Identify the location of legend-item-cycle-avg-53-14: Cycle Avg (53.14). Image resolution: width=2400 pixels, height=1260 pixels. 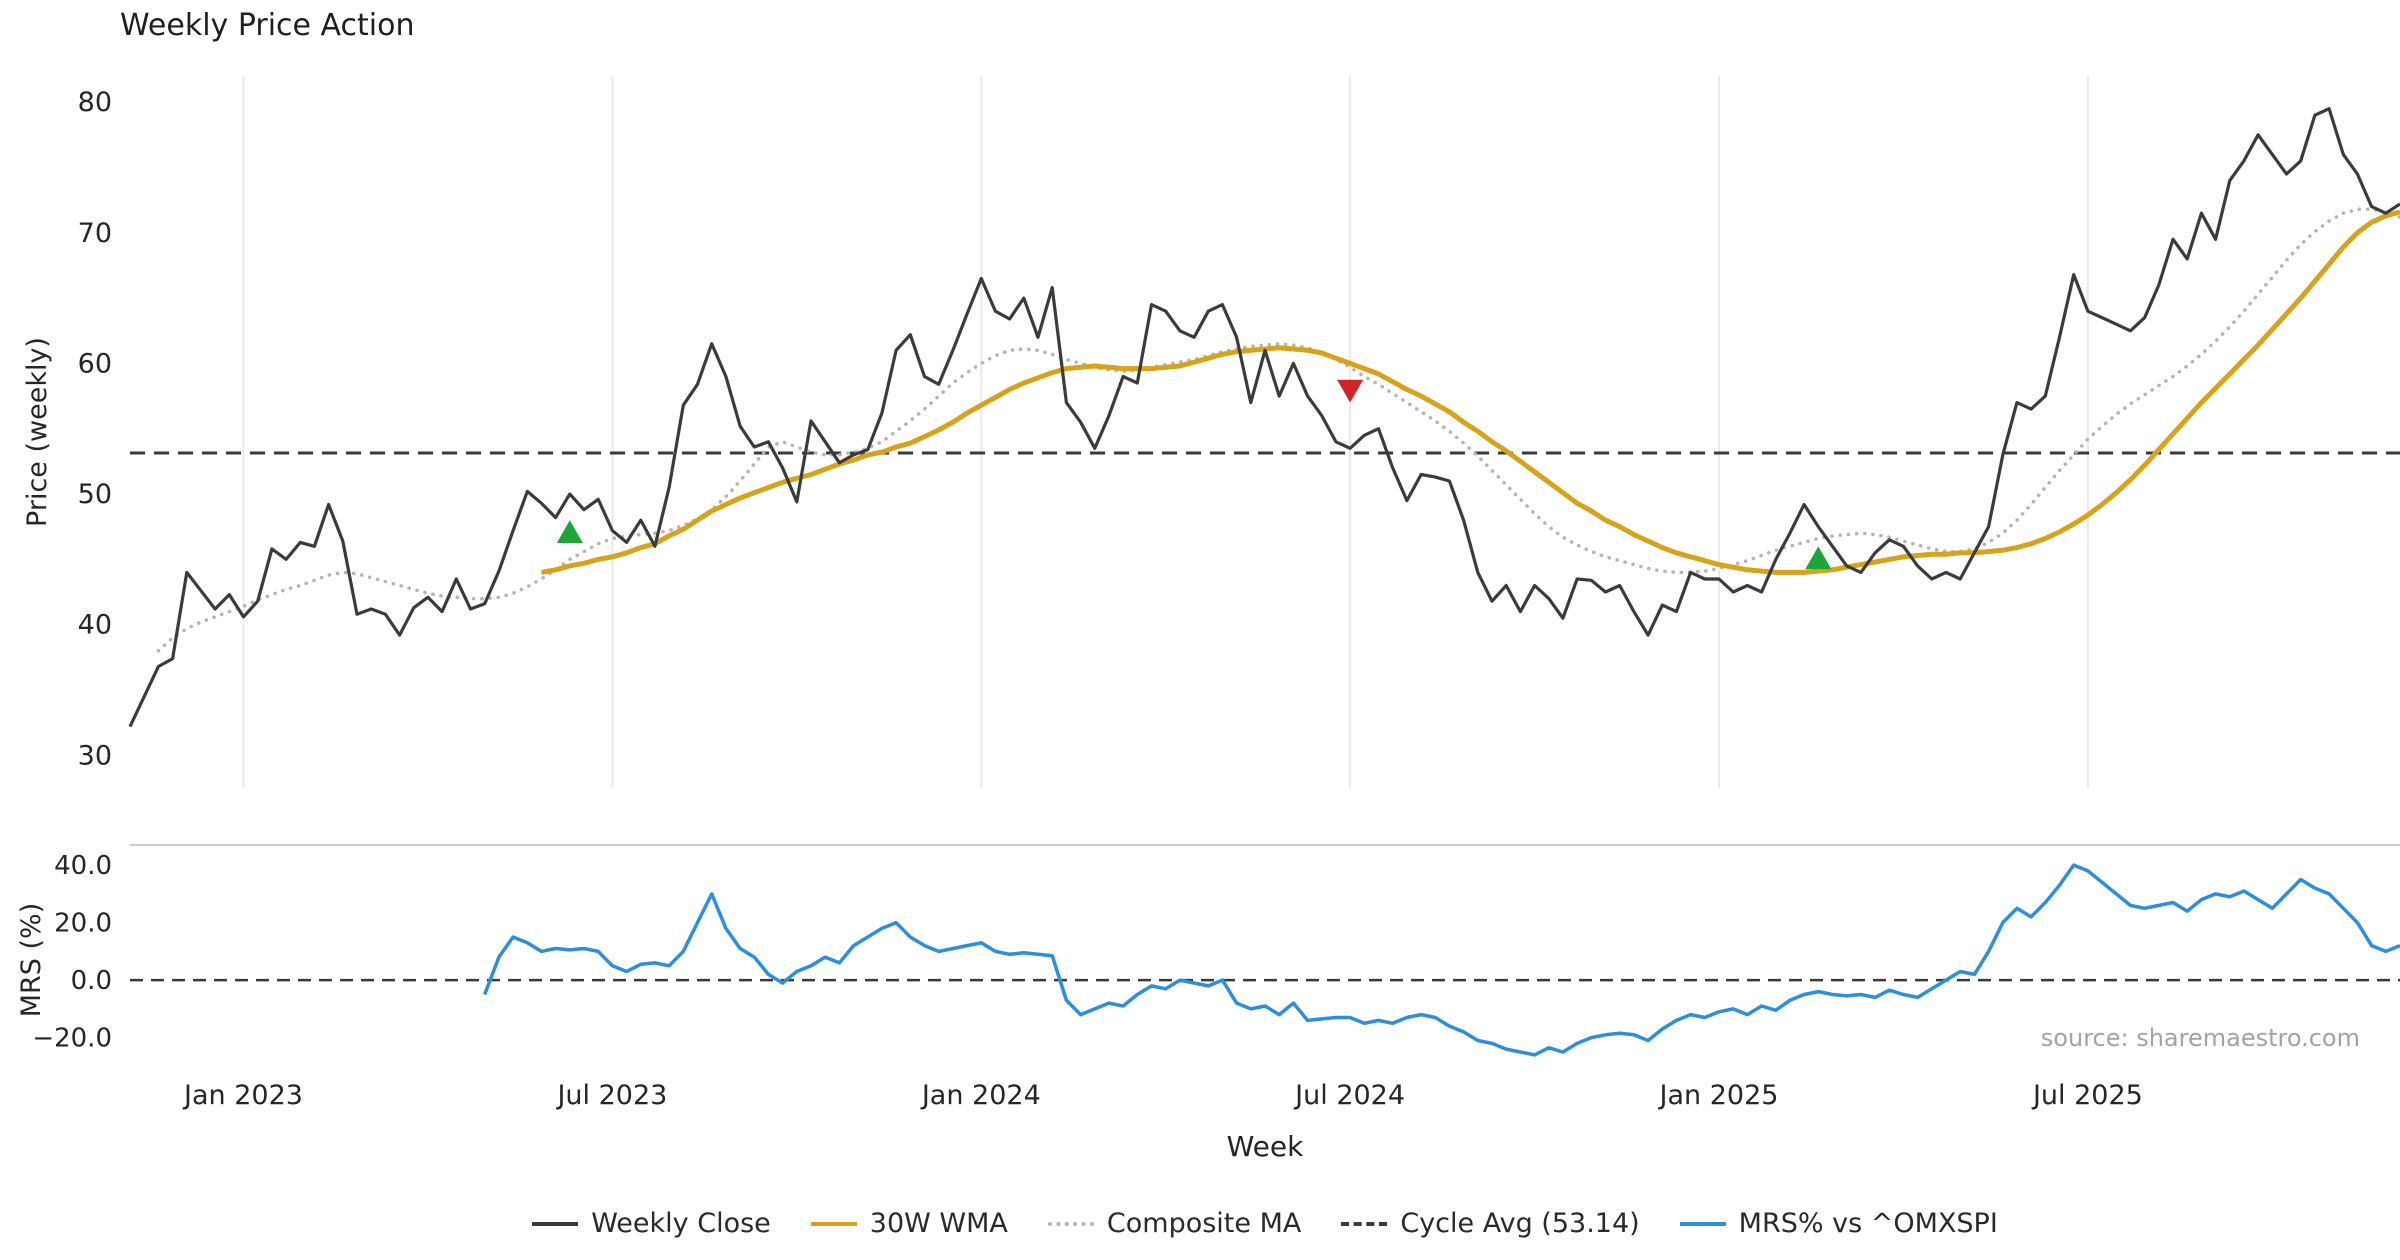
(1490, 1223).